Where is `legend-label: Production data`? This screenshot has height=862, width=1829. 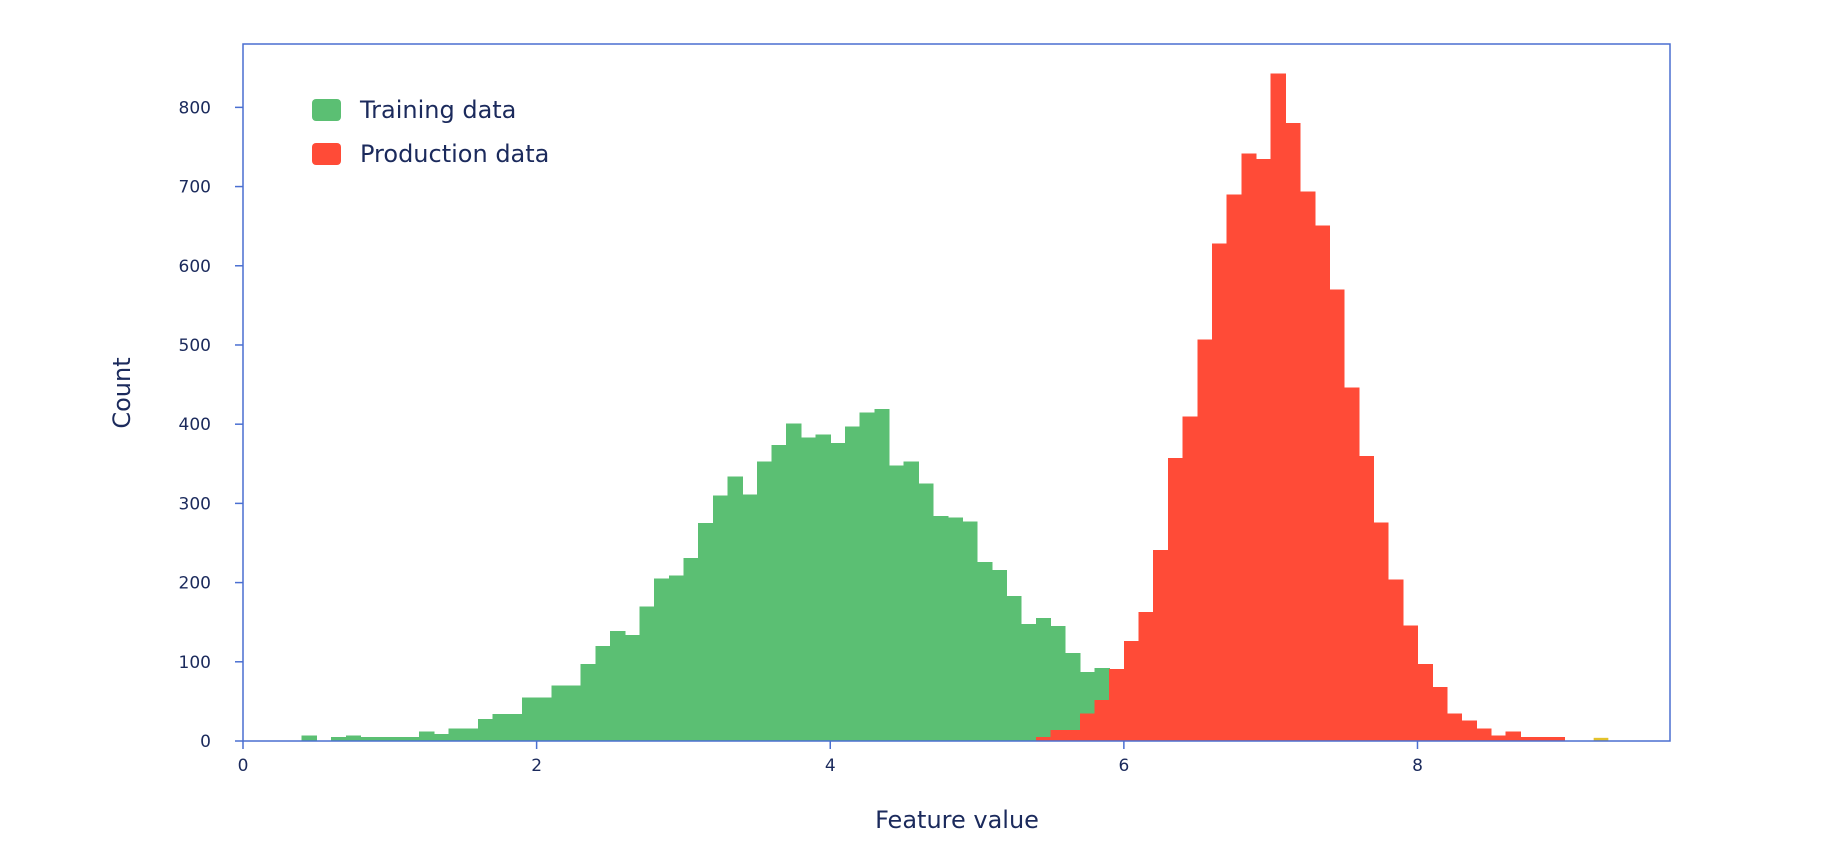
legend-label: Production data is located at coordinates (454, 154).